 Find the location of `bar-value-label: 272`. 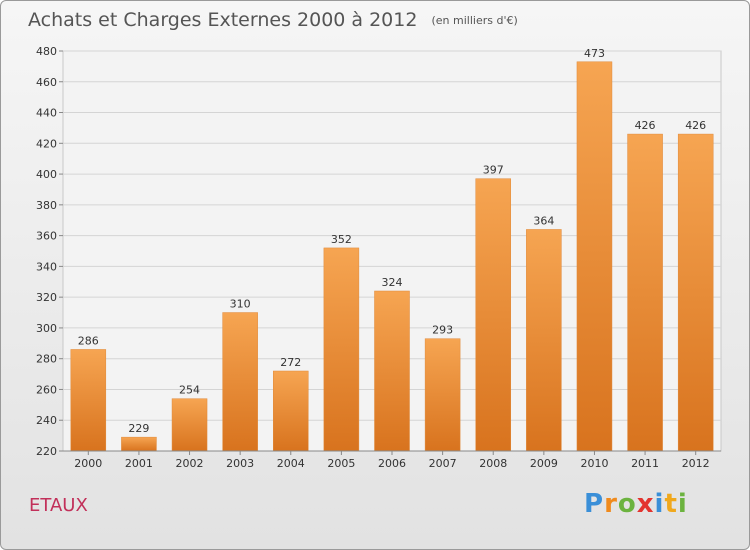

bar-value-label: 272 is located at coordinates (290, 362).